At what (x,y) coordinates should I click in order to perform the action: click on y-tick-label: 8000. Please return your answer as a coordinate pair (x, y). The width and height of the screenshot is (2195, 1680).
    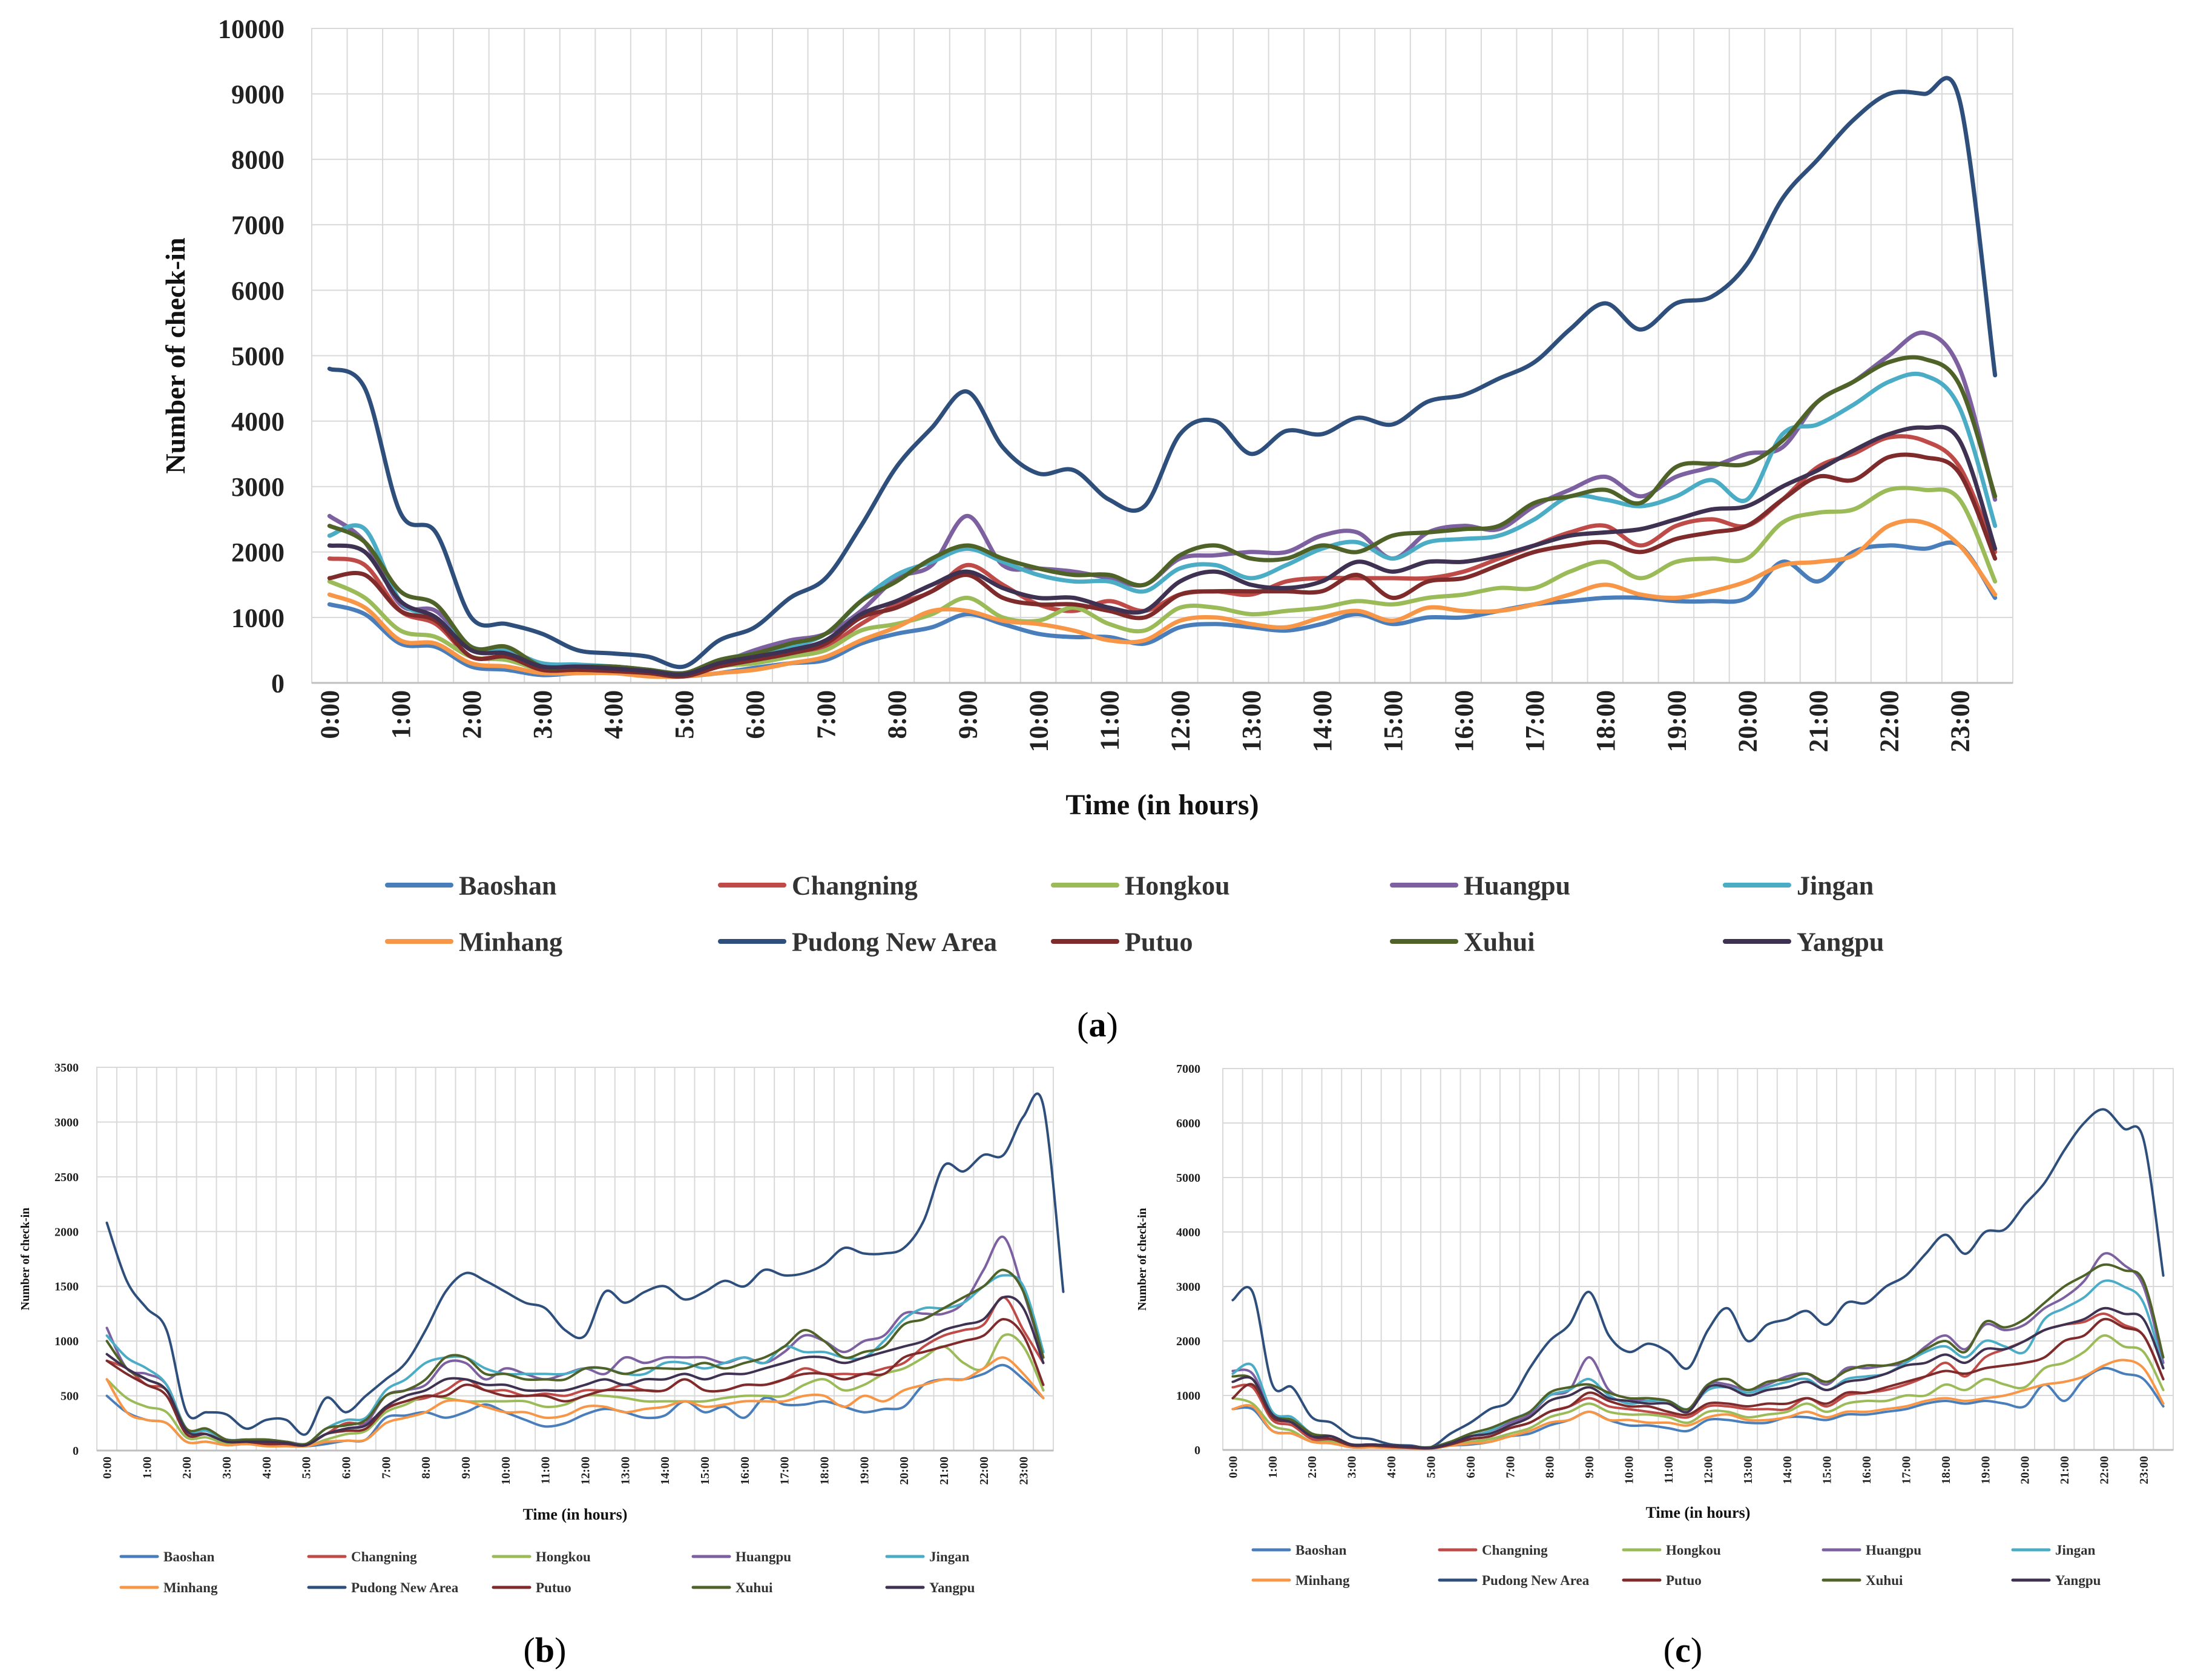
    Looking at the image, I should click on (258, 160).